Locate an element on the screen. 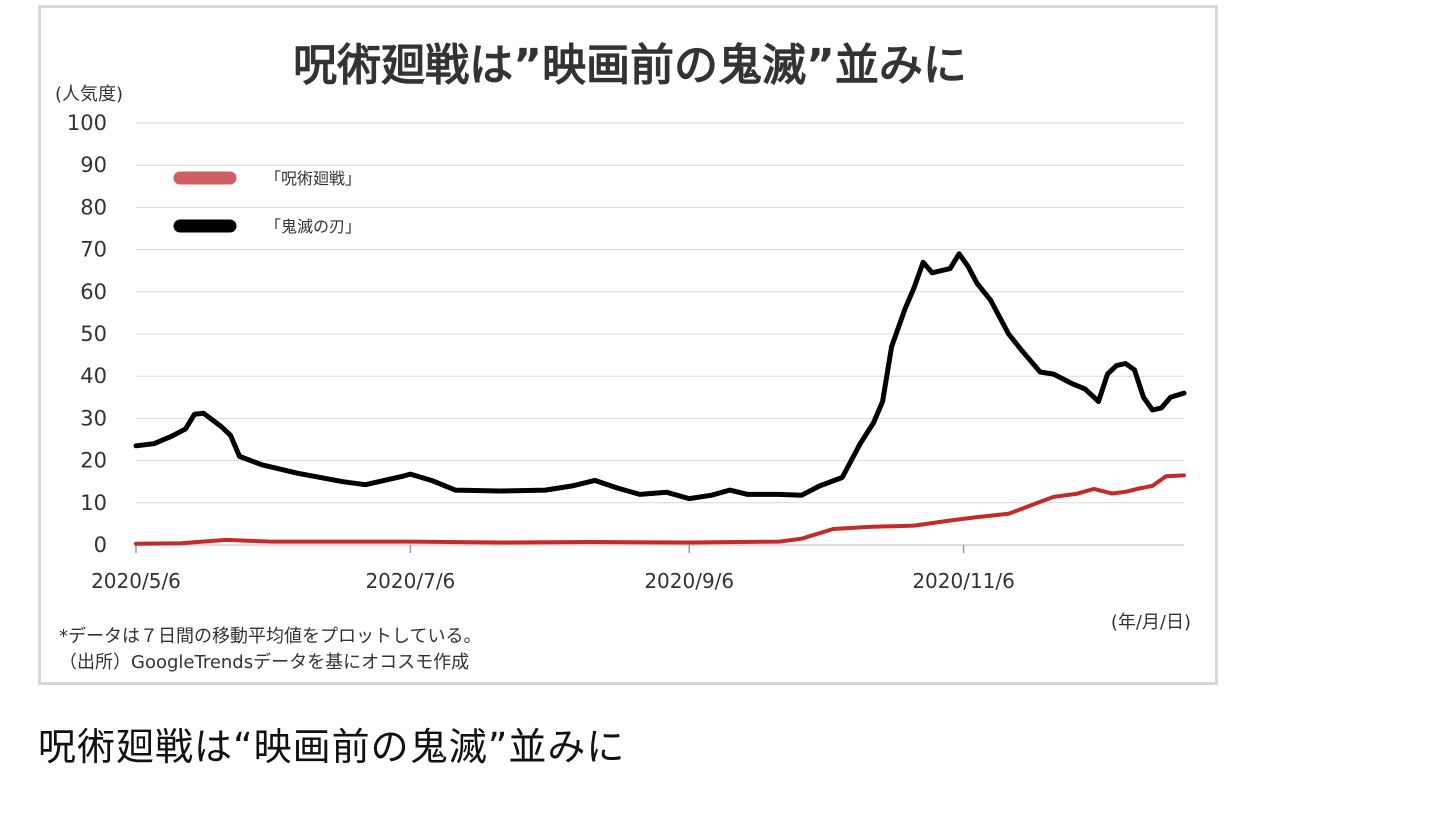  y-tick-label-10: 10 is located at coordinates (93, 503).